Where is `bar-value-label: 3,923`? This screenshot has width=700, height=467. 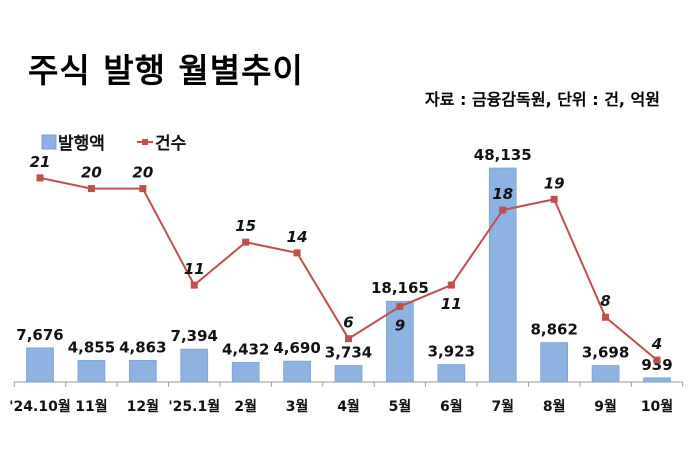
bar-value-label: 3,923 is located at coordinates (451, 352).